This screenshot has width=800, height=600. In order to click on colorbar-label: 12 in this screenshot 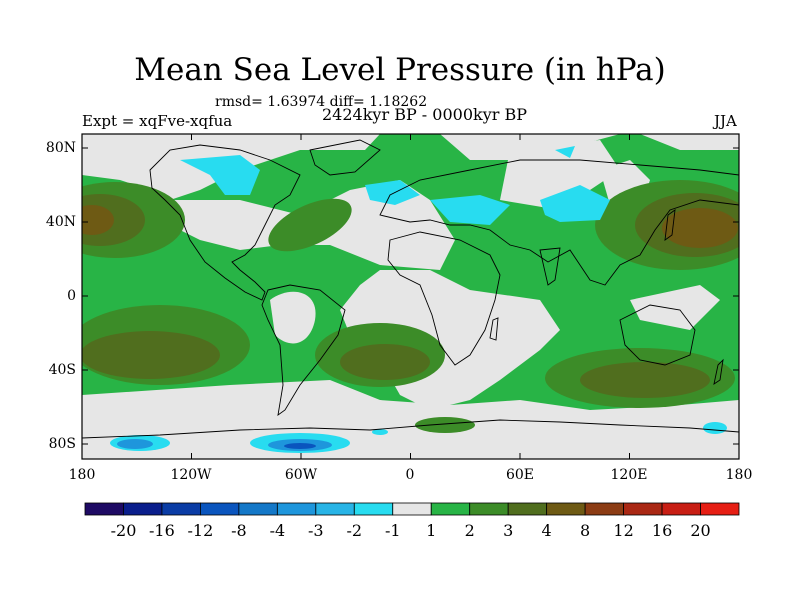, I will do `click(623, 530)`.